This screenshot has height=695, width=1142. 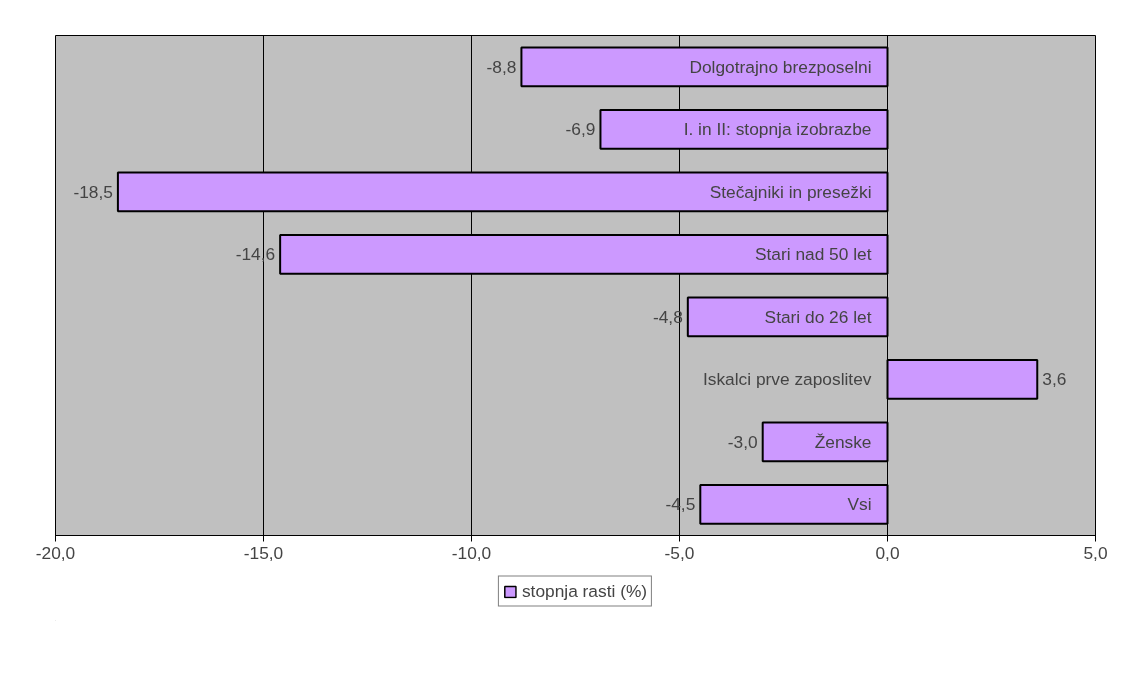 What do you see at coordinates (777, 129) in the screenshot?
I see `y-tick-label: I. in II: stopnja izobrazbe` at bounding box center [777, 129].